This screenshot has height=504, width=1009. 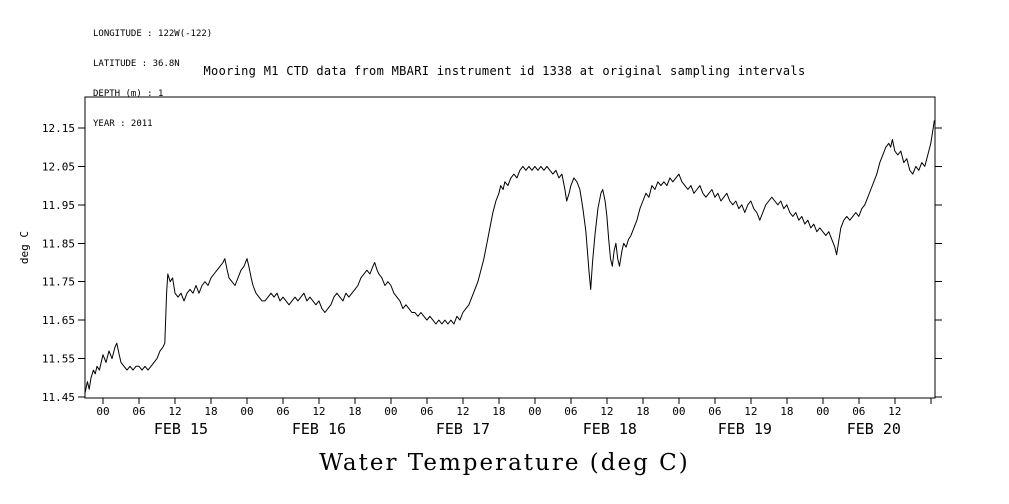 What do you see at coordinates (58, 205) in the screenshot?
I see `y-tick-label: 11.95` at bounding box center [58, 205].